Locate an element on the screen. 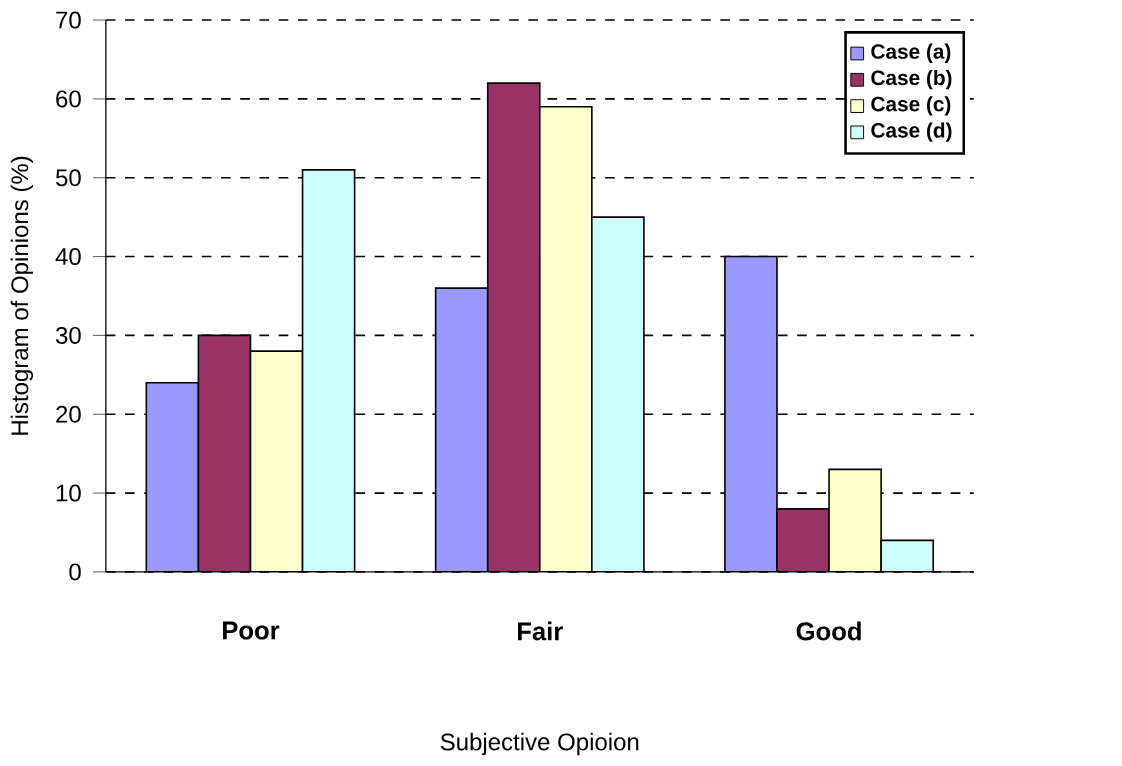 Image resolution: width=1122 pixels, height=766 pixels. y-tick-label: 0 is located at coordinates (75, 572).